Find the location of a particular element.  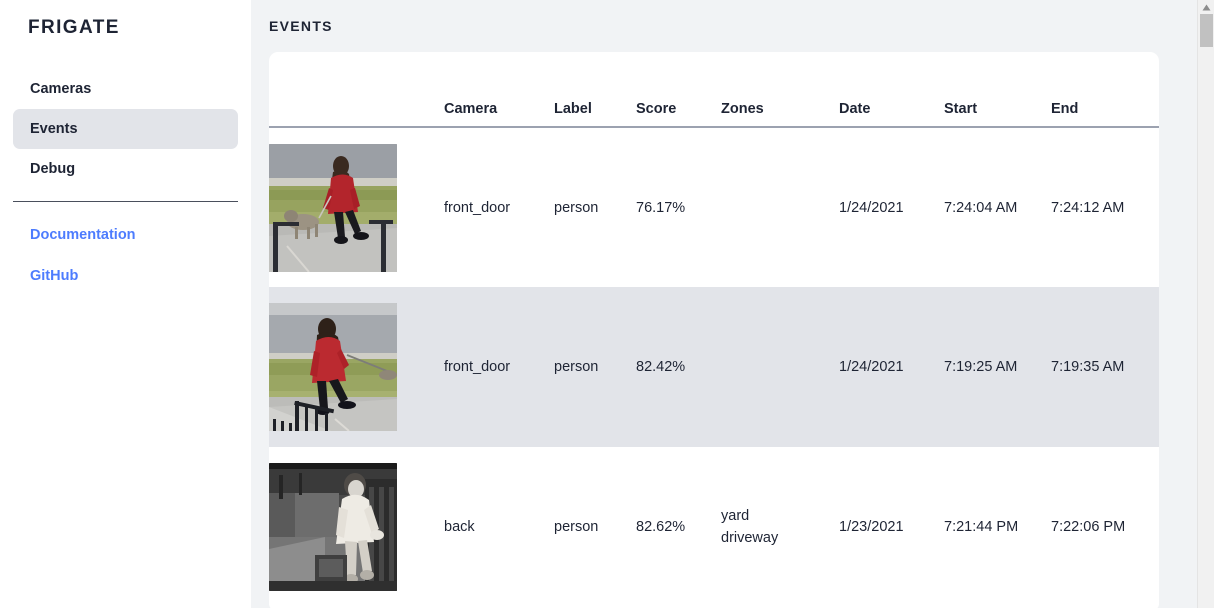

sidebar-divider is located at coordinates (125, 202).